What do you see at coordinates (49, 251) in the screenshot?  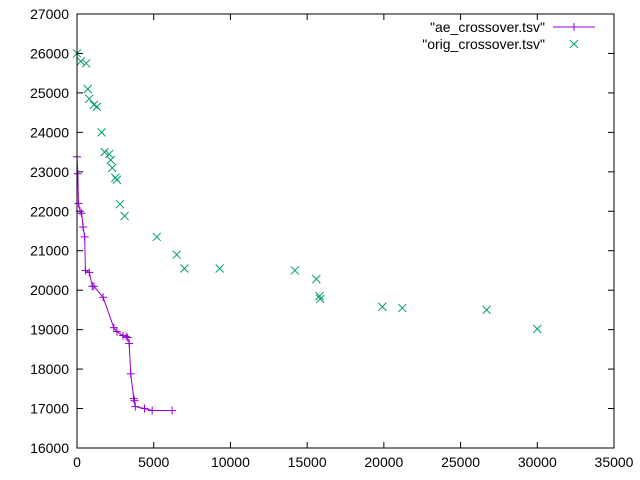 I see `y-tick-label: 21000` at bounding box center [49, 251].